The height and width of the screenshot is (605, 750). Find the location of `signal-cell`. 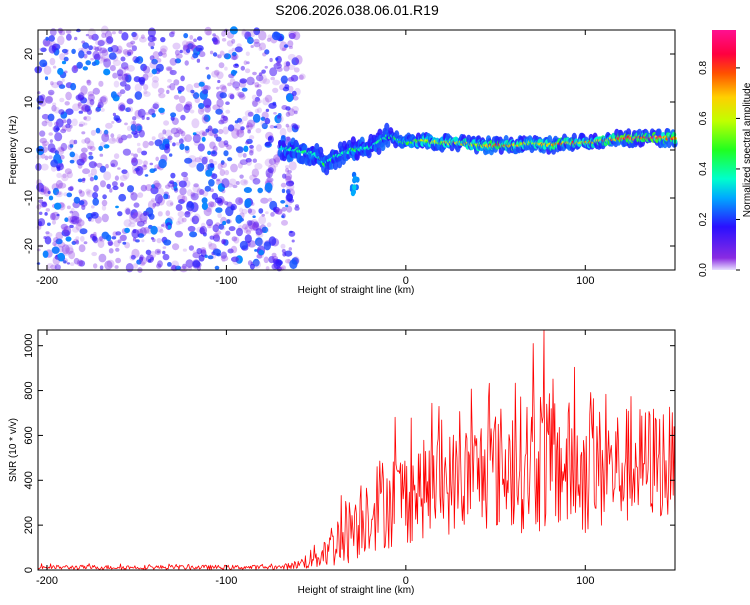

signal-cell is located at coordinates (629, 132).